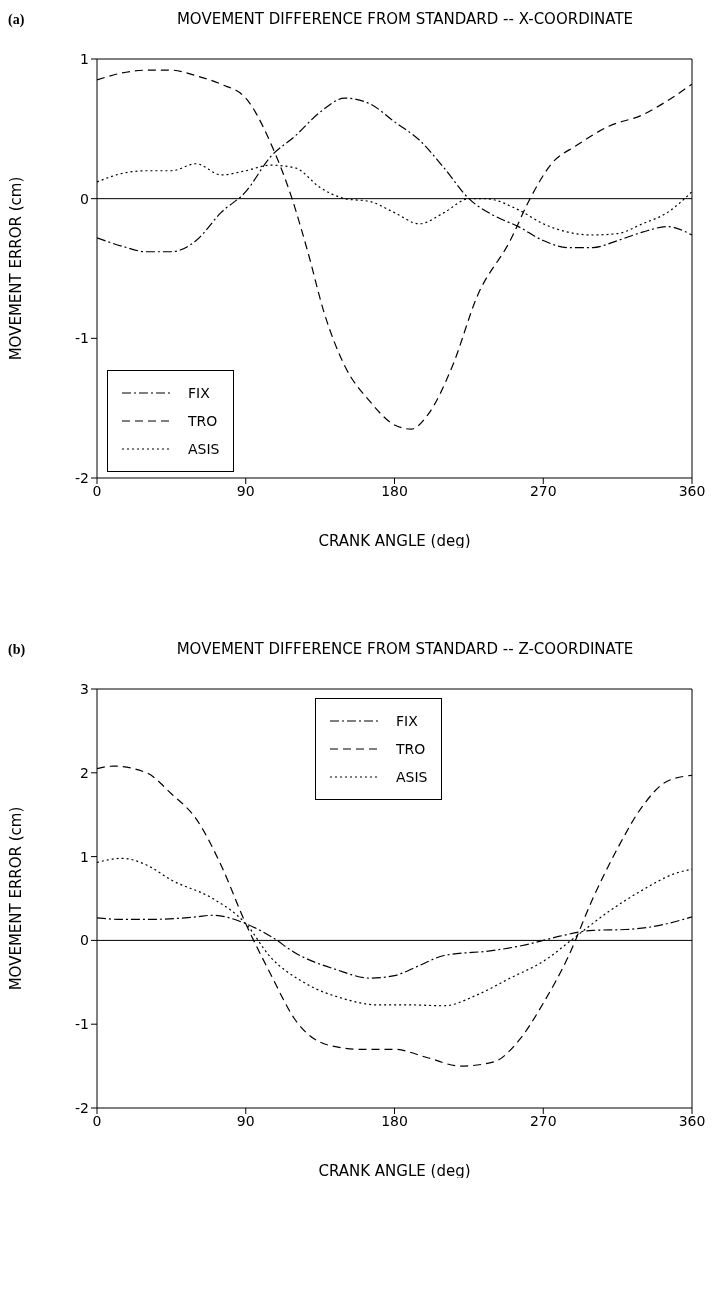 The width and height of the screenshot is (721, 1290). I want to click on text: (a), so click(16, 20).